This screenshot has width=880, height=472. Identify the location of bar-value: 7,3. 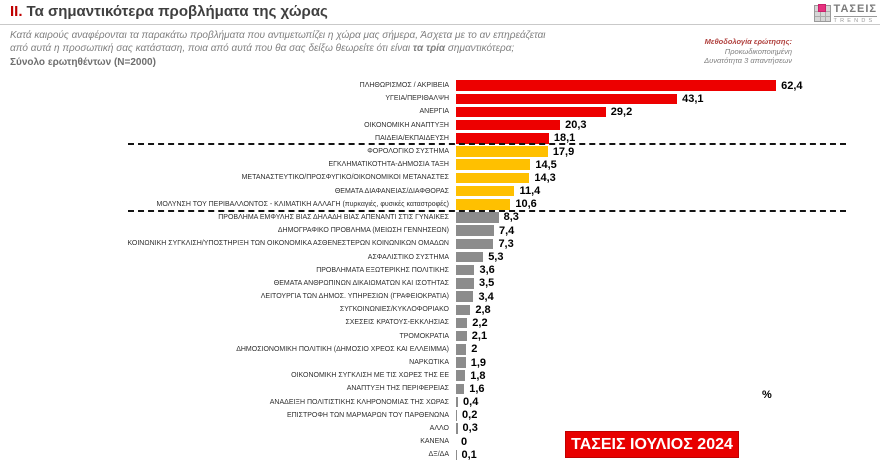
(506, 243).